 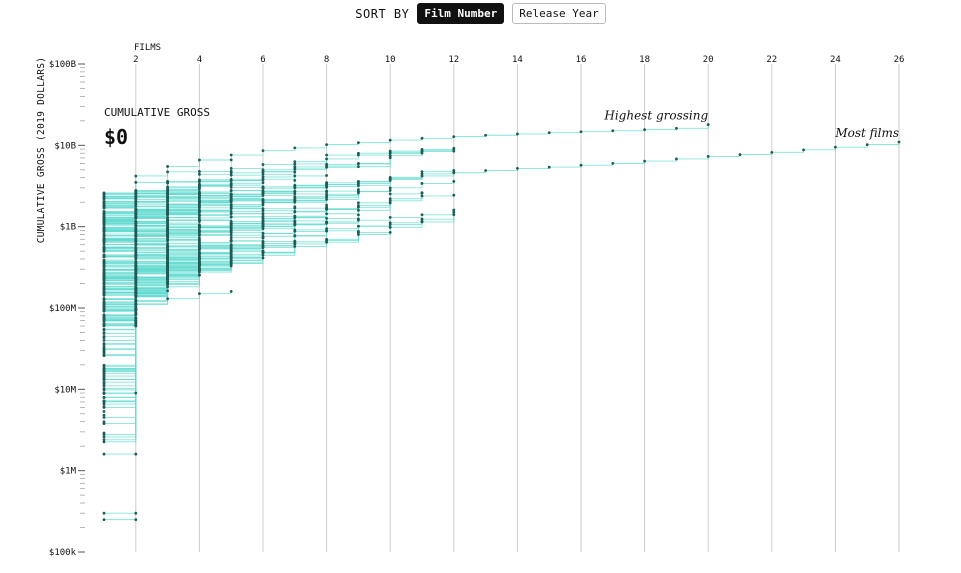 I want to click on x-axis: 2 4 6 8 10 12 14 16 18 20 22 24 26, so click(x=518, y=60).